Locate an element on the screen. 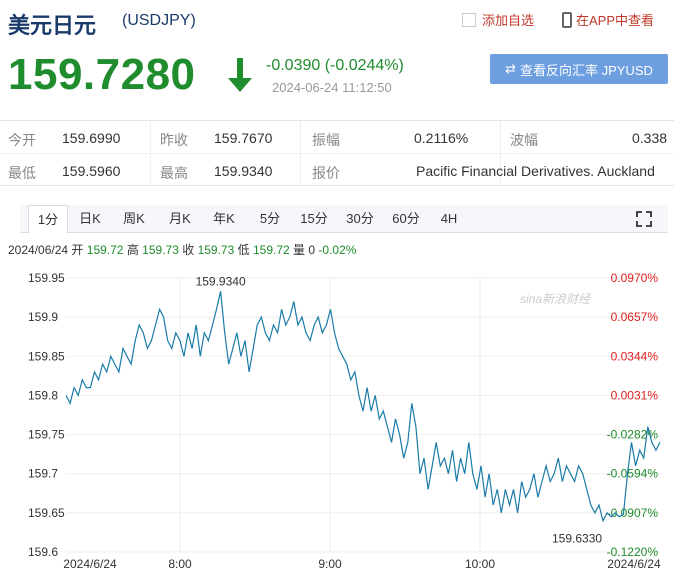  ohlc-volume: 0 is located at coordinates (312, 250).